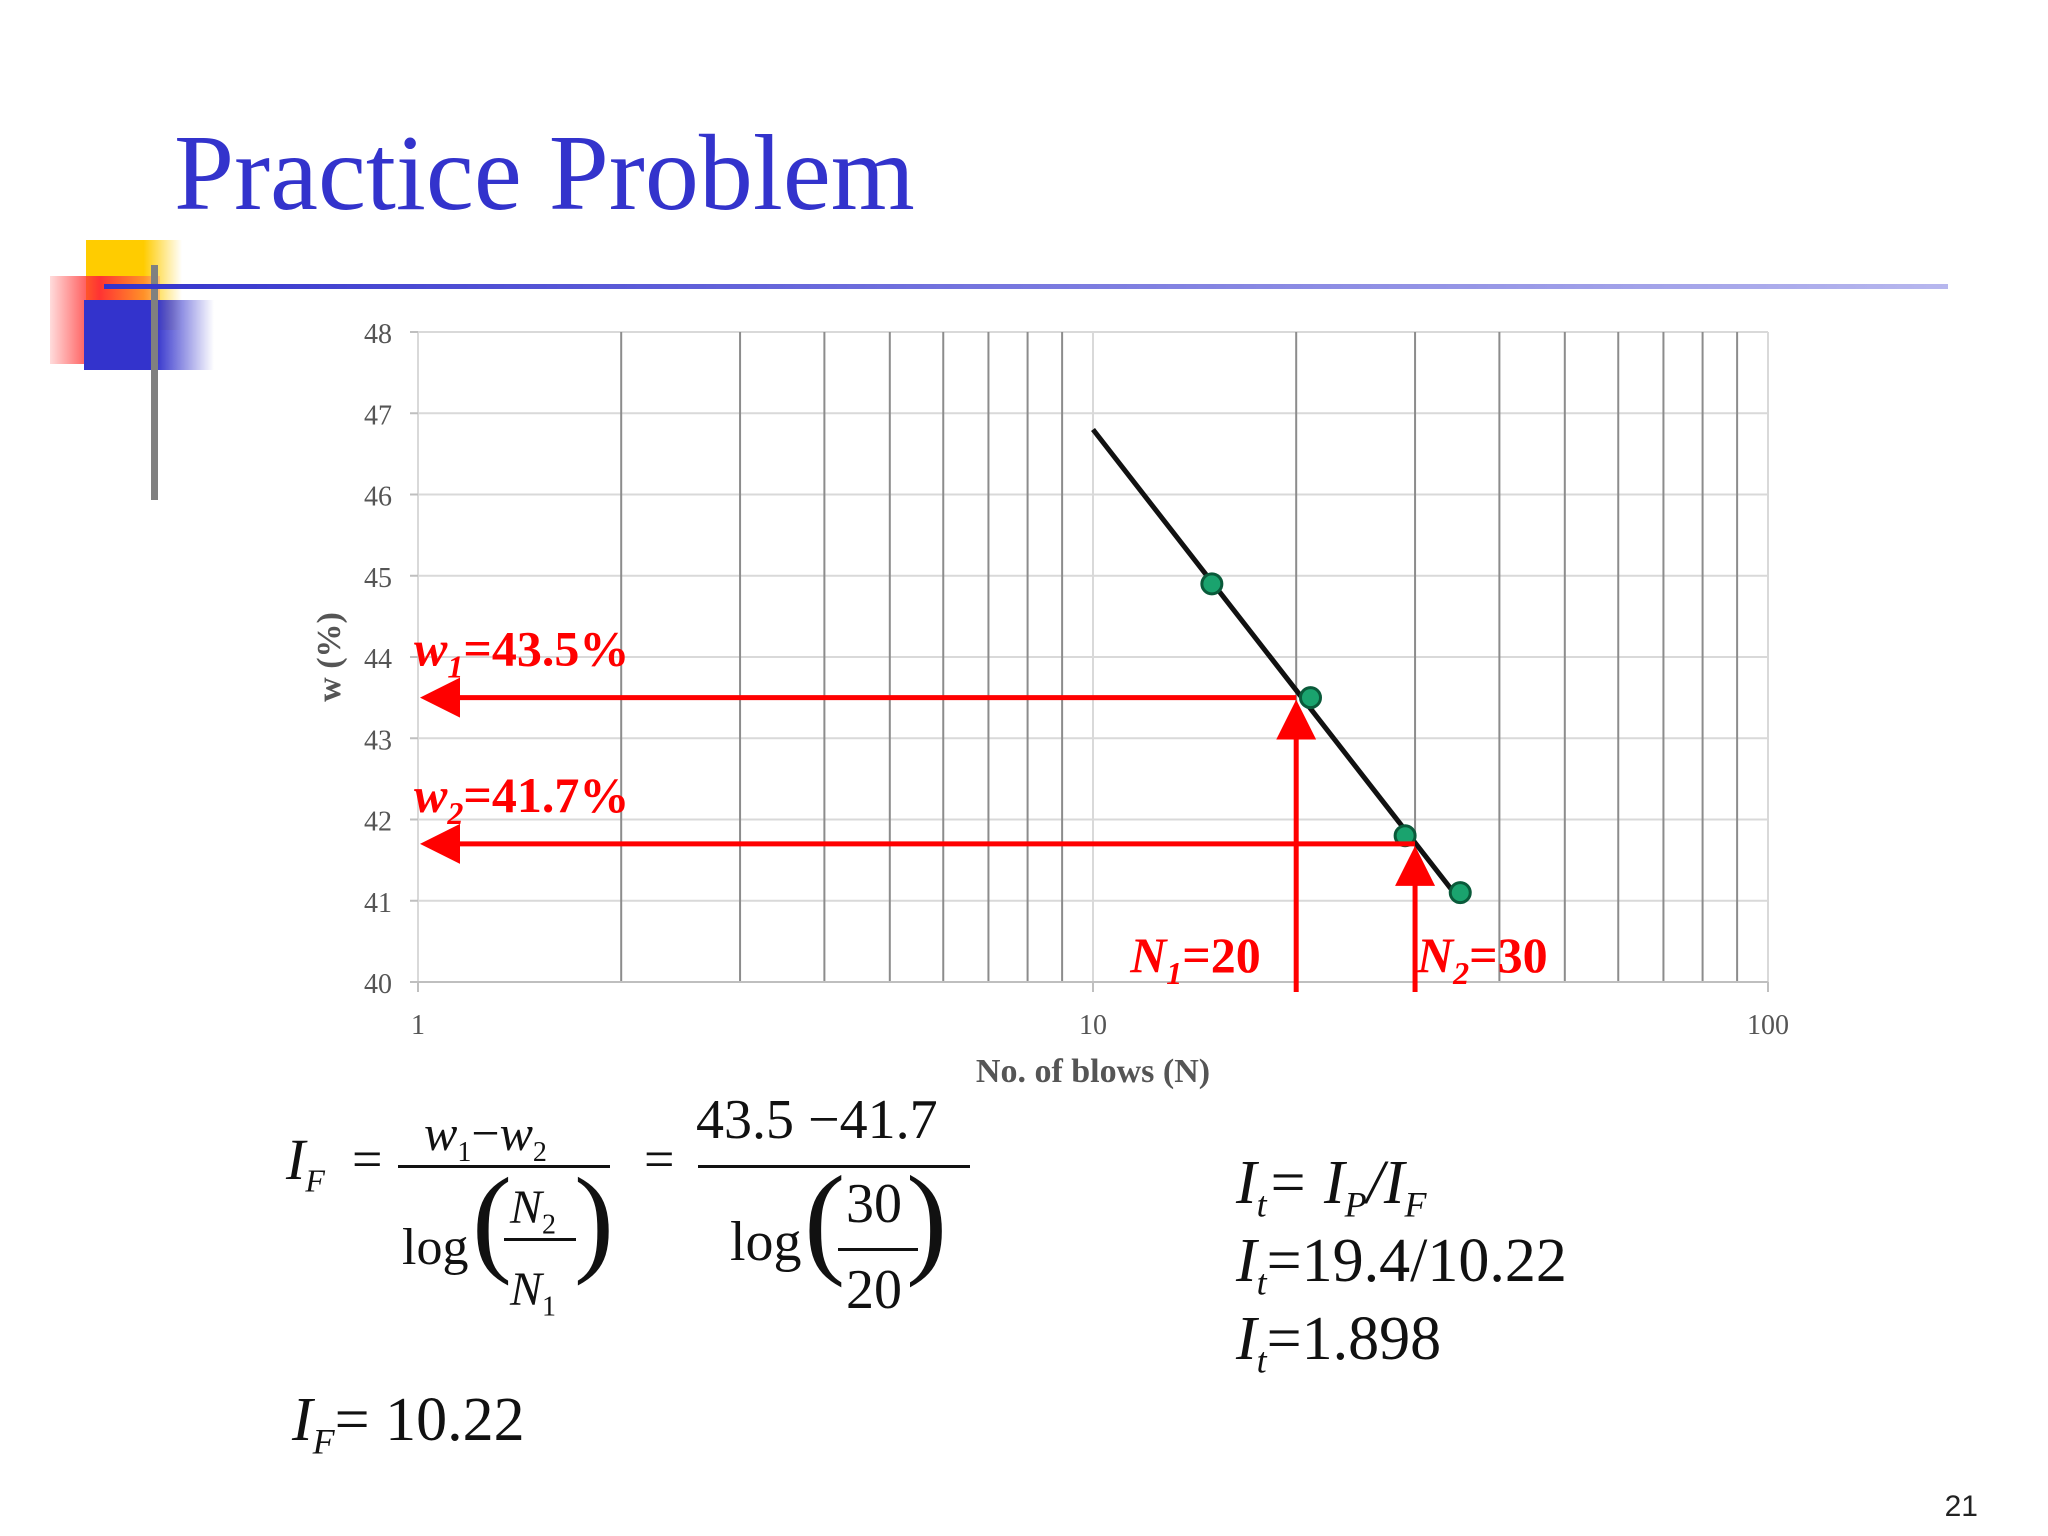 The image size is (2048, 1536). Describe the element at coordinates (874, 1290) in the screenshot. I see `eq-frac-20: 20` at that location.